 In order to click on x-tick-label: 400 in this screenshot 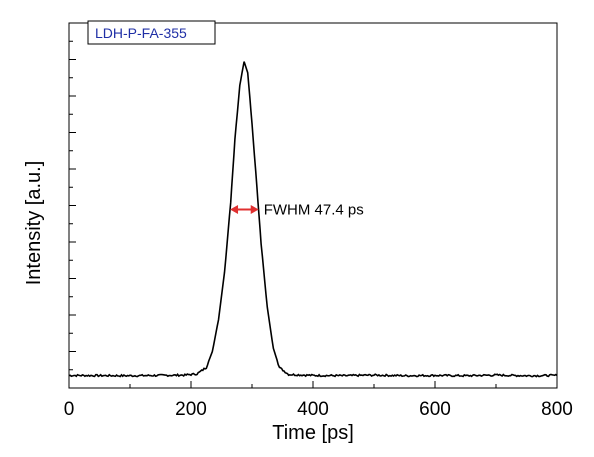, I will do `click(313, 409)`.